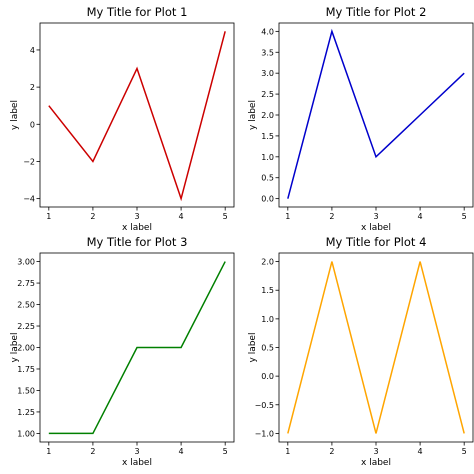  Describe the element at coordinates (267, 115) in the screenshot. I see `plot-2-ytick-label: 2.0` at that location.